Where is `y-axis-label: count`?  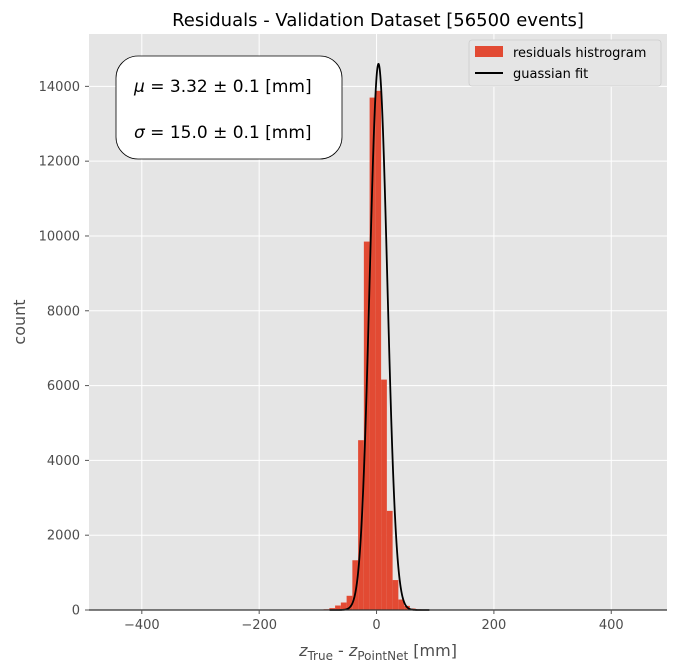
y-axis-label: count is located at coordinates (19, 321).